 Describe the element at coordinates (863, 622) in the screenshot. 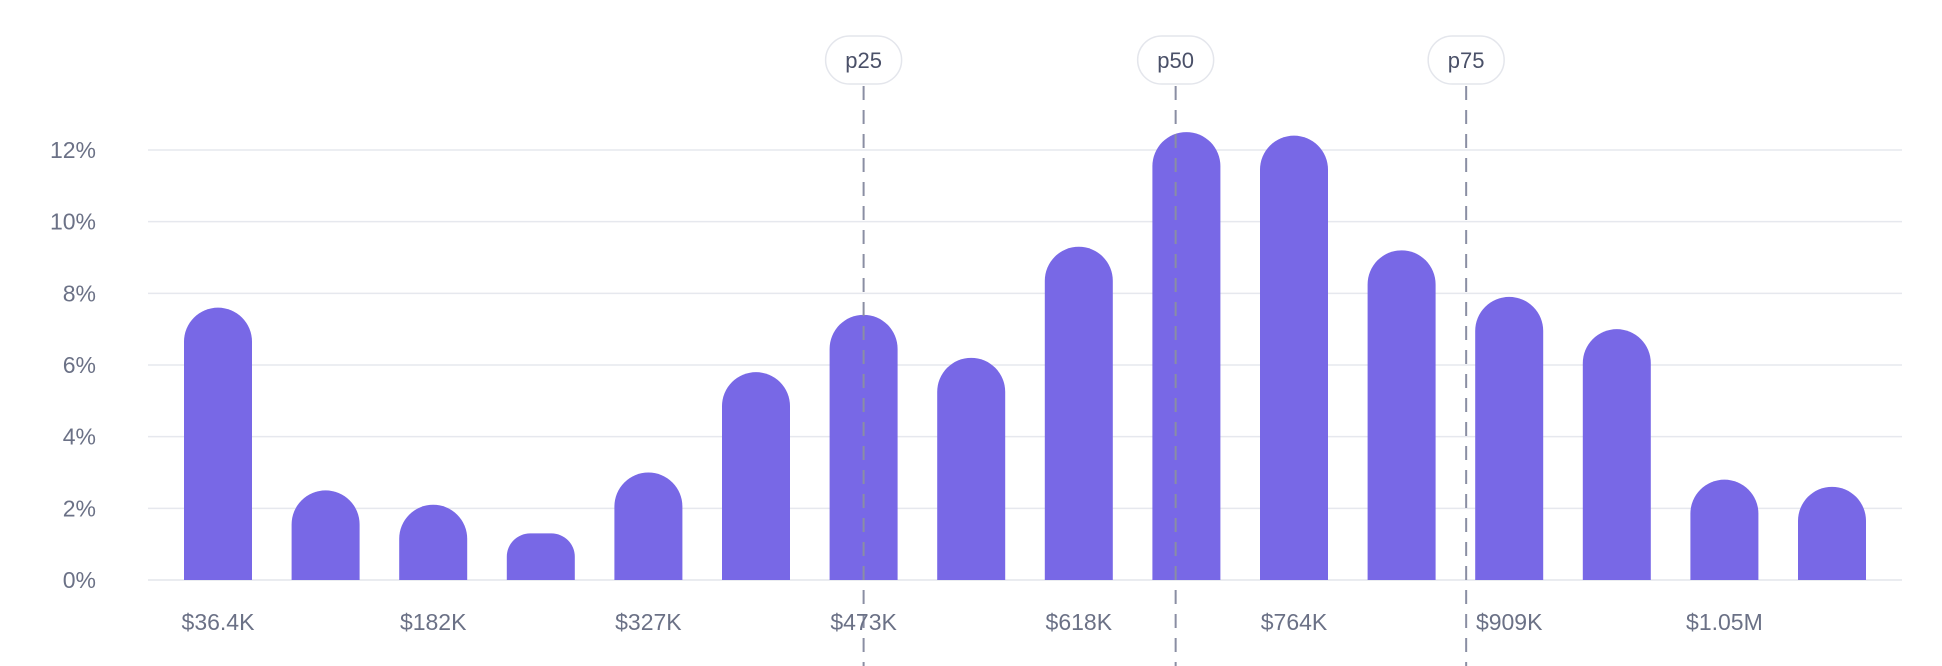

I see `x-tick-label: $473K` at that location.